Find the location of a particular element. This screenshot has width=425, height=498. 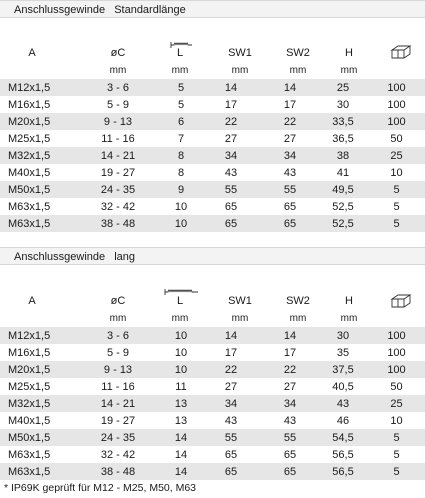

unit-oc: mm is located at coordinates (118, 70).